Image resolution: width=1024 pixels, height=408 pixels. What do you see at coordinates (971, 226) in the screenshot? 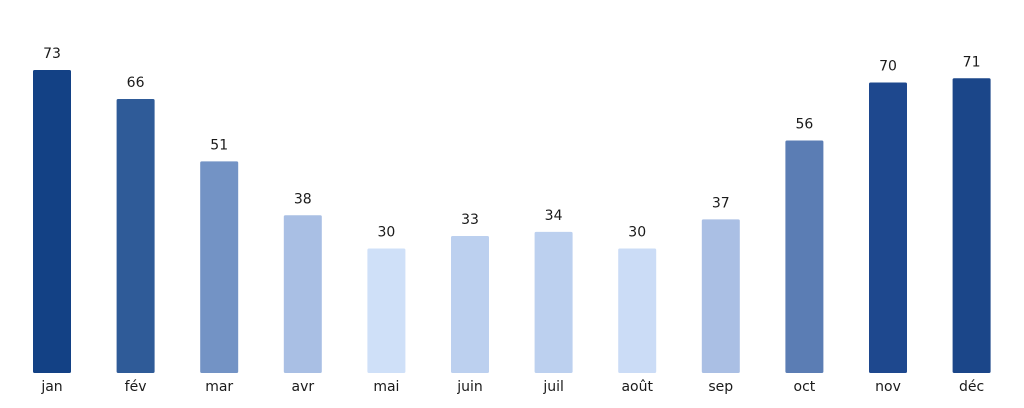
I see `bar-déc` at bounding box center [971, 226].